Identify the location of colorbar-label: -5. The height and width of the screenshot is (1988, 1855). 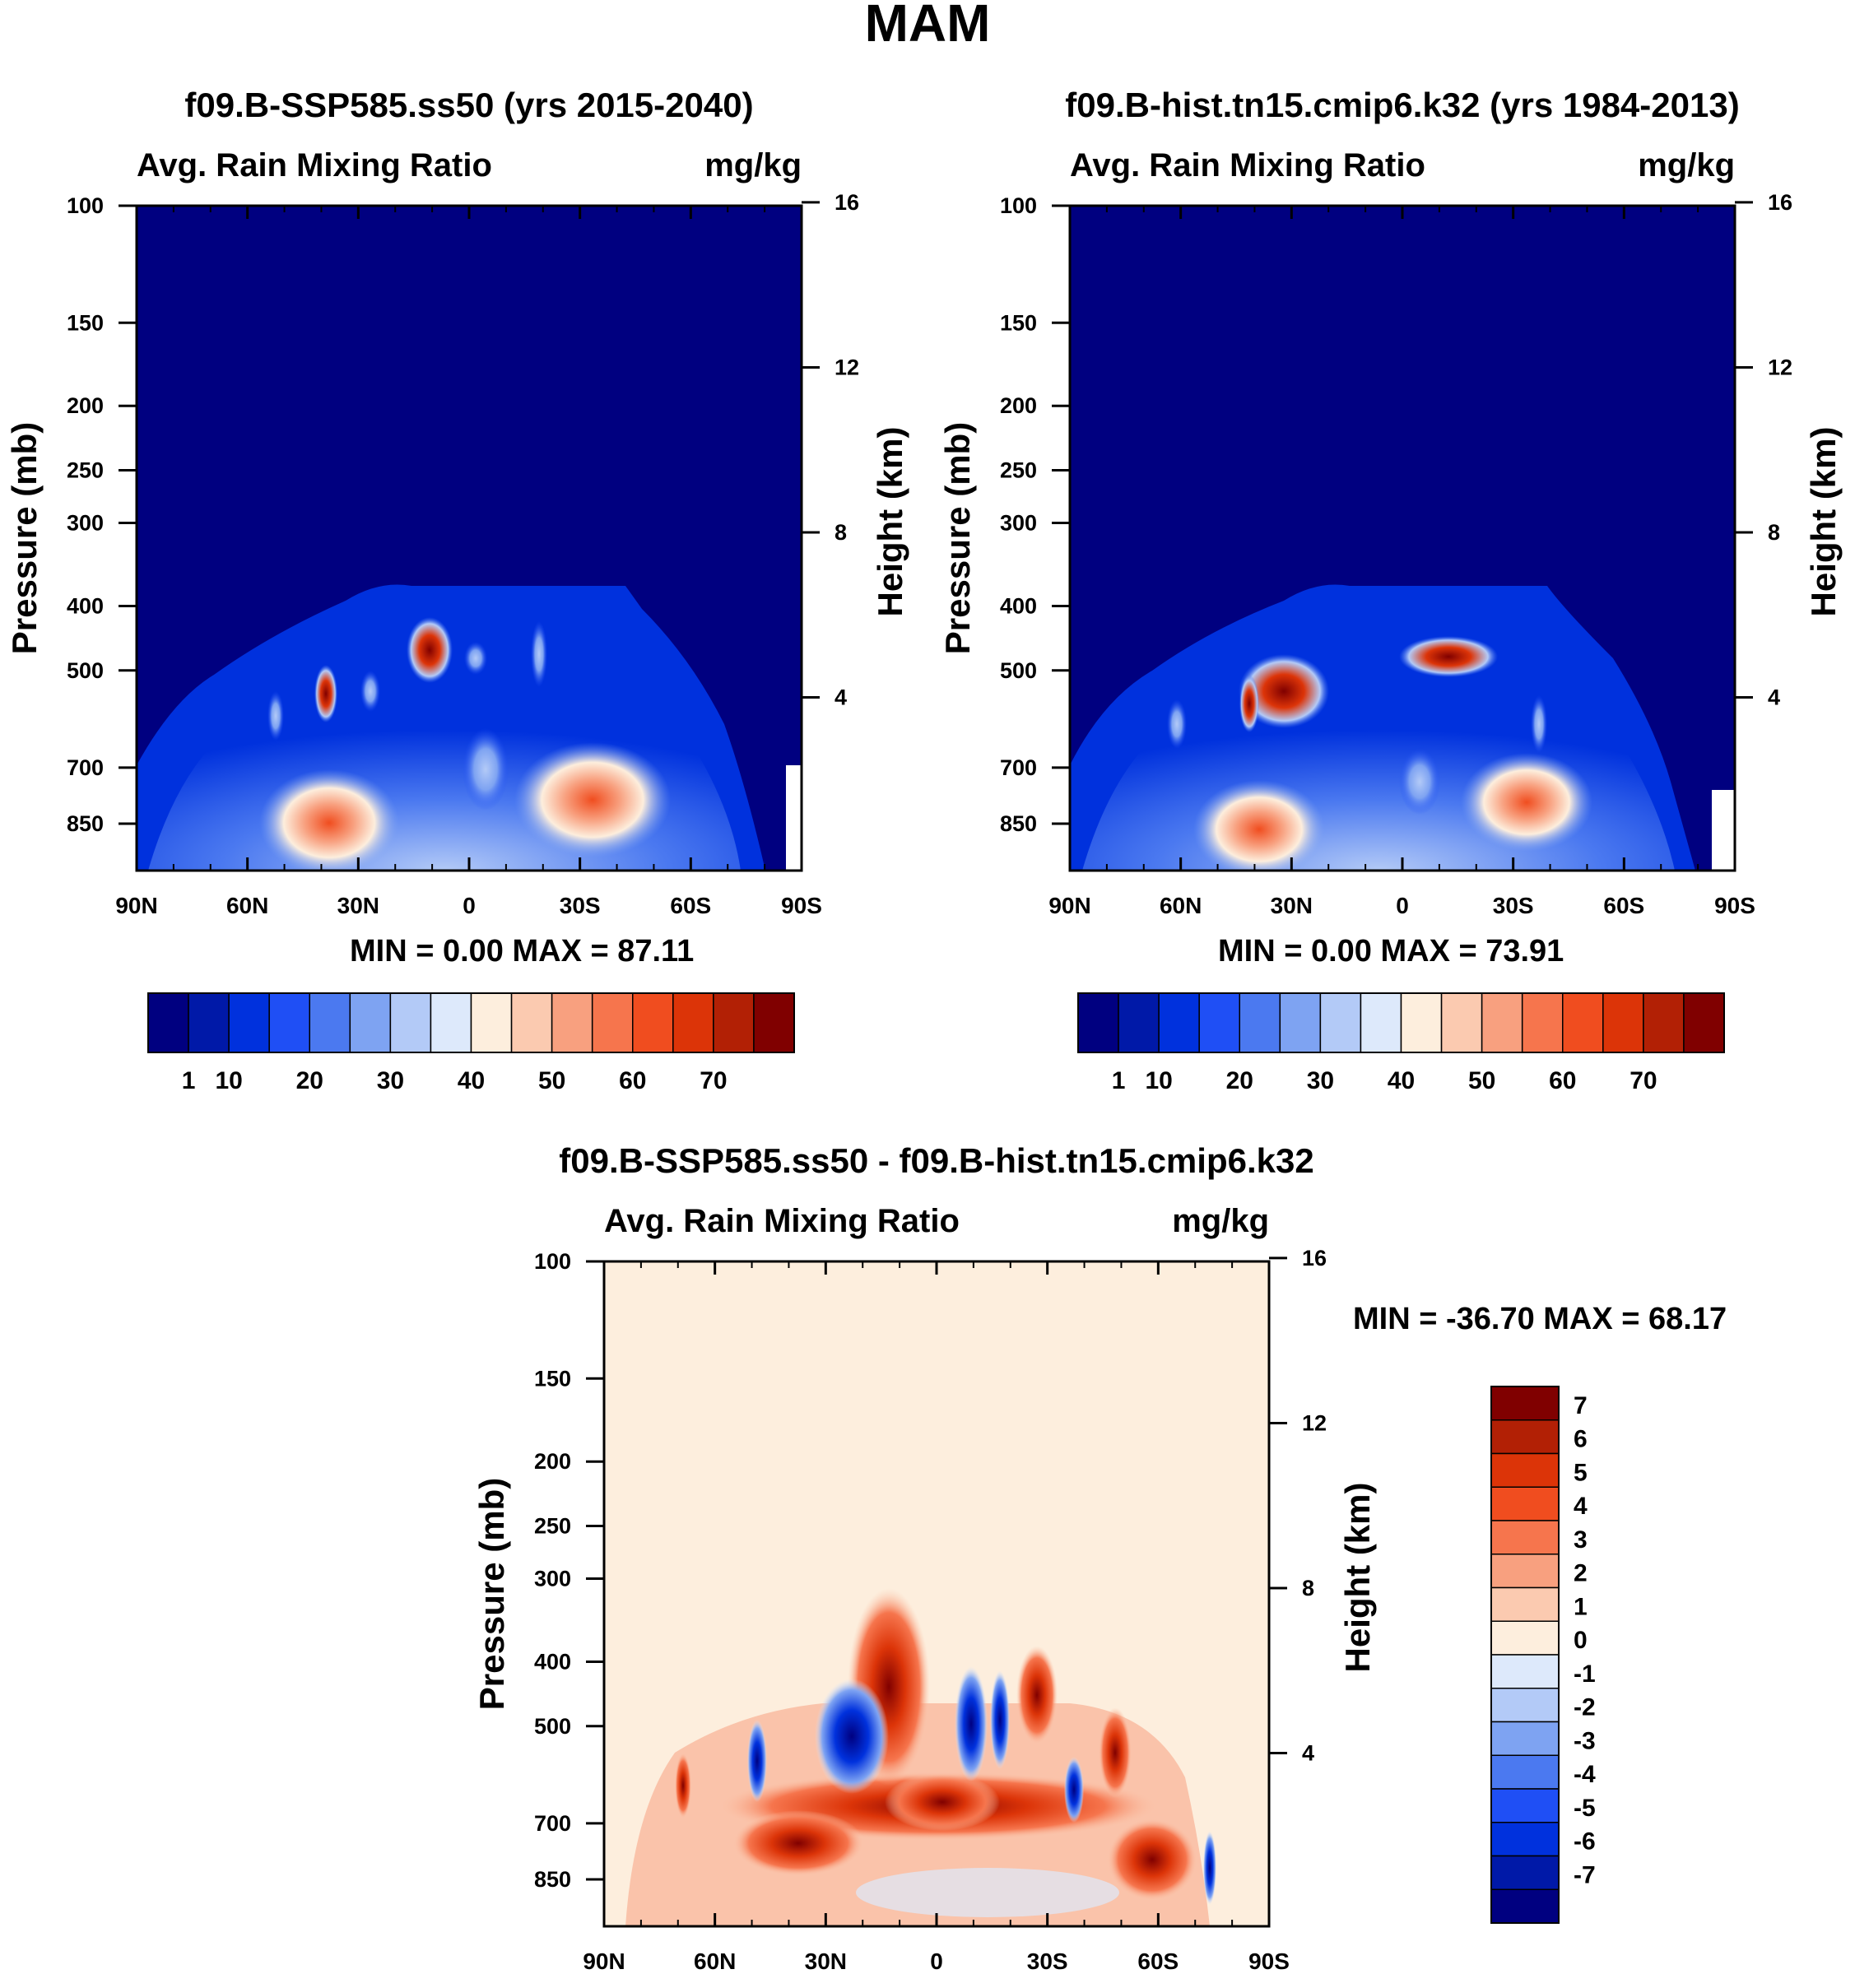
(1585, 1809).